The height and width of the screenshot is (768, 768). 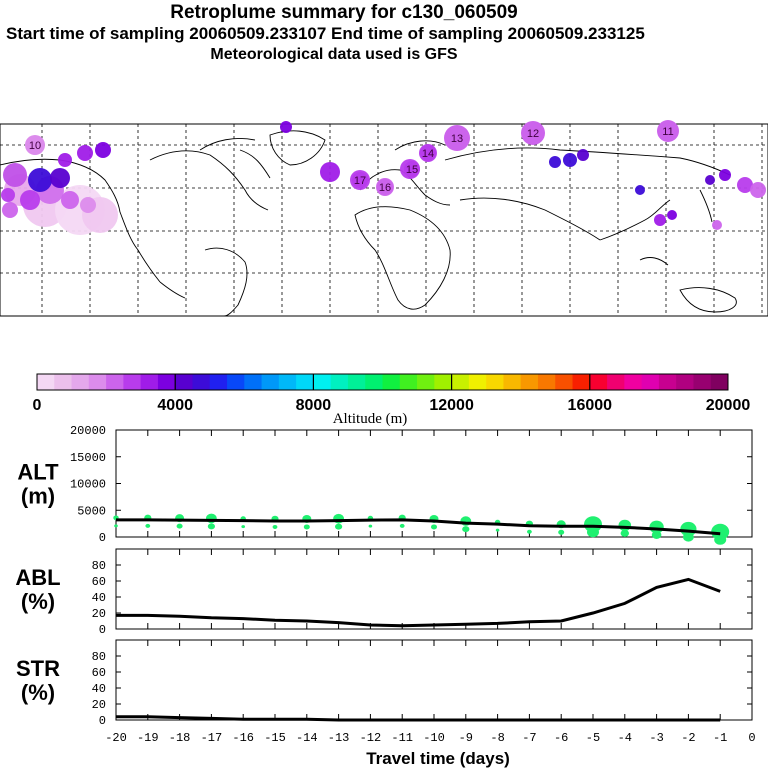 What do you see at coordinates (99, 598) in the screenshot?
I see `y-tick-label: 40` at bounding box center [99, 598].